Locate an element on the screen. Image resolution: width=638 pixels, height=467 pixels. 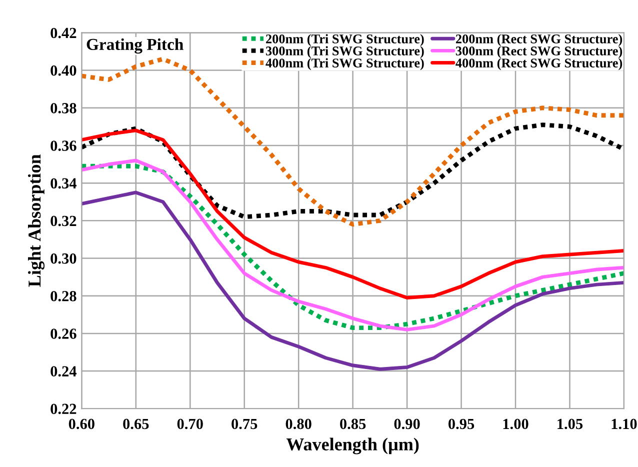
y-tick-label: 0.38 is located at coordinates (63, 108).